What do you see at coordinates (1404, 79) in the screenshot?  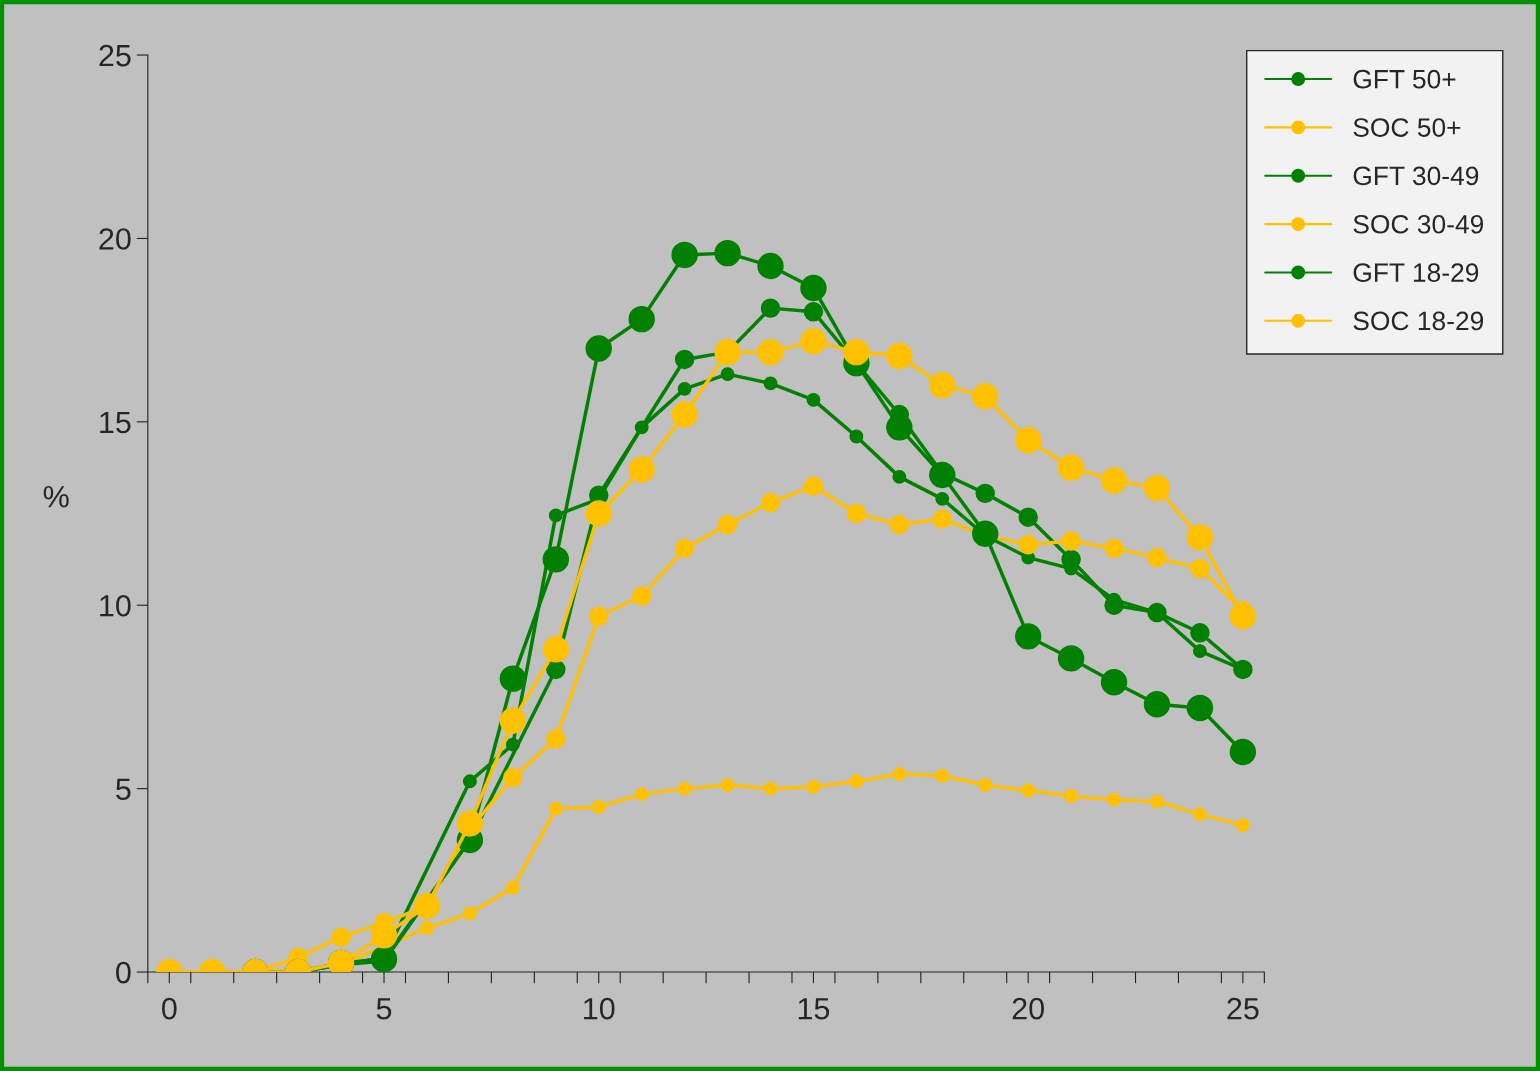 I see `legend-label: GFT 50+` at bounding box center [1404, 79].